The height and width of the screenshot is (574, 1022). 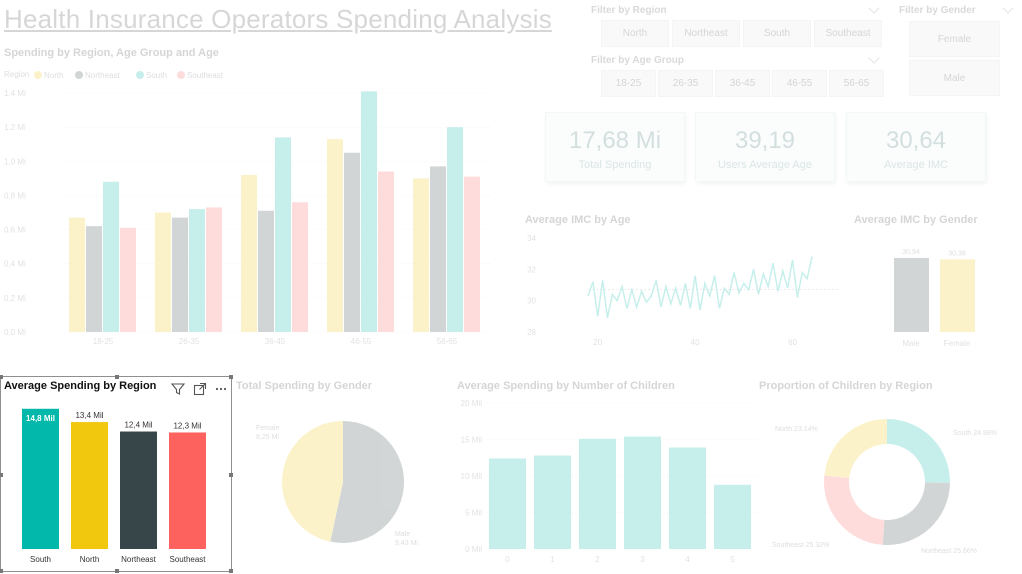 What do you see at coordinates (916, 165) in the screenshot?
I see `card-label: Average IMC` at bounding box center [916, 165].